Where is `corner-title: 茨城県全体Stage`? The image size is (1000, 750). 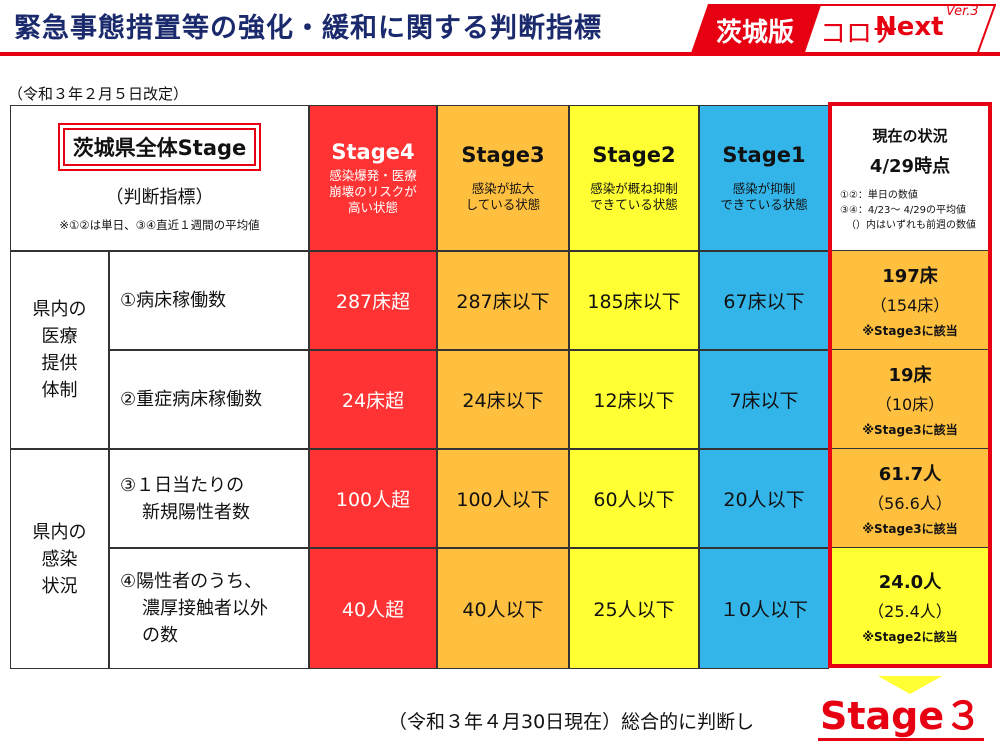 corner-title: 茨城県全体Stage is located at coordinates (159, 147).